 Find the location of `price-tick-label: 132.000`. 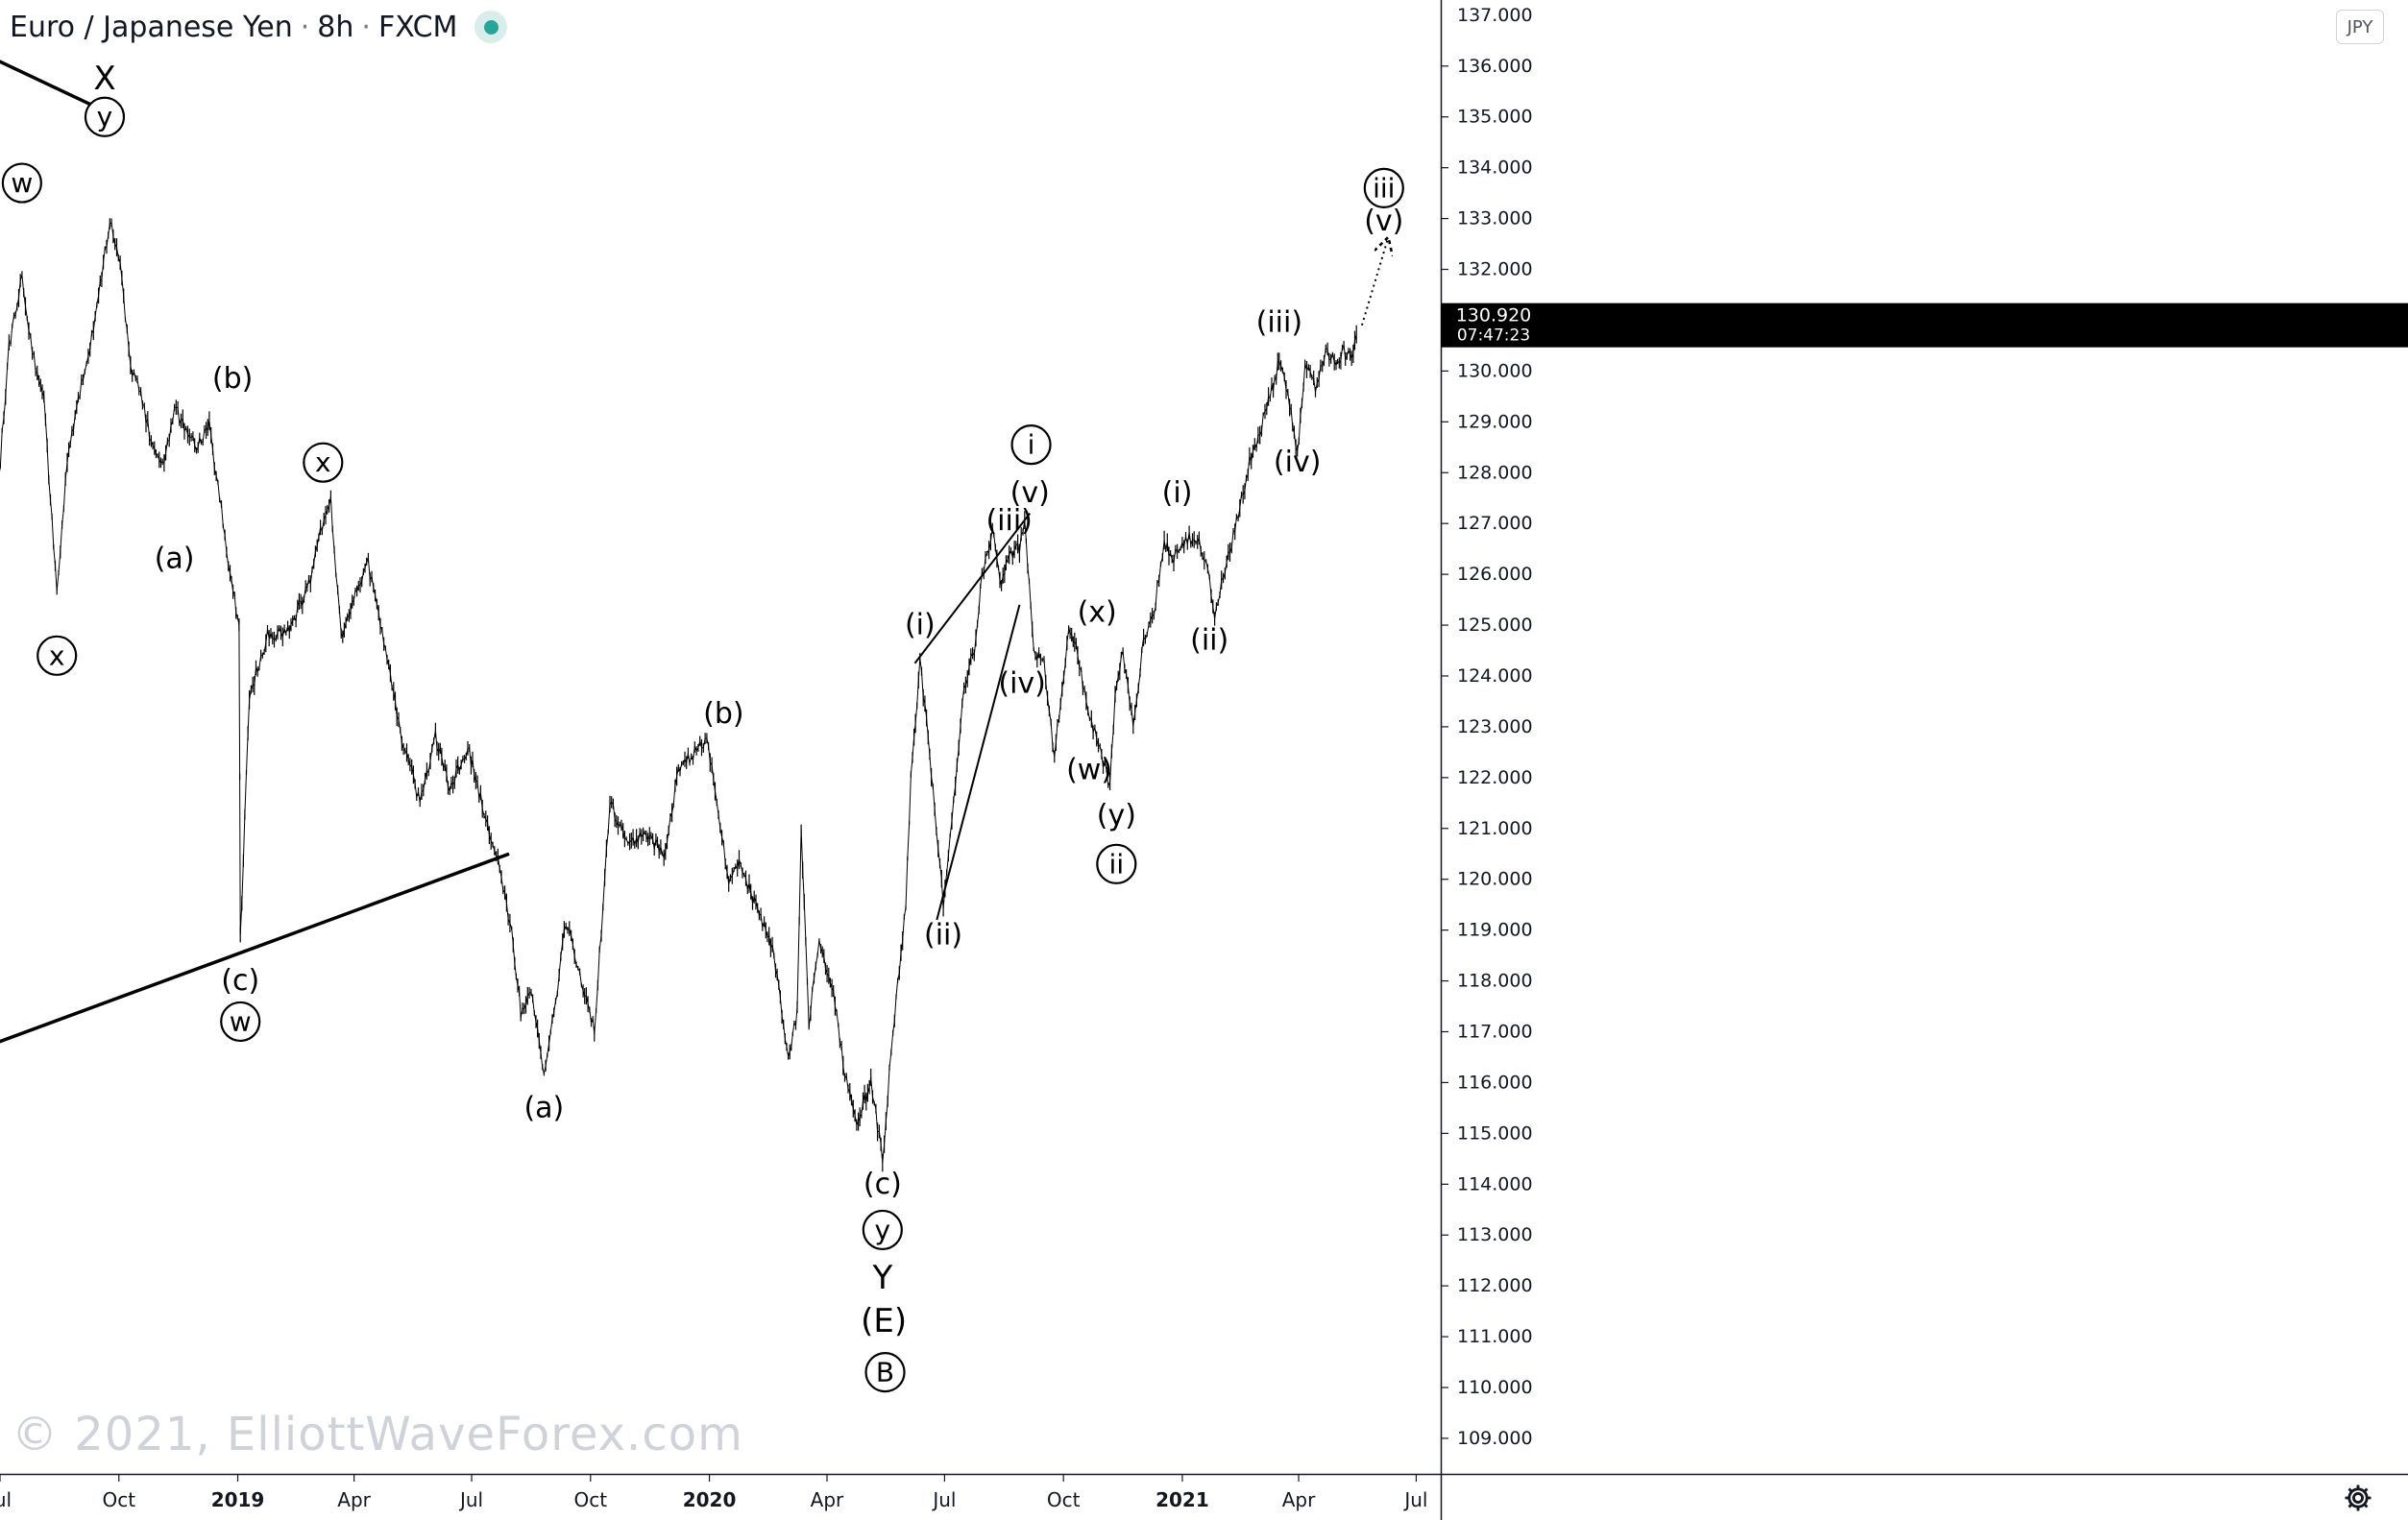

price-tick-label: 132.000 is located at coordinates (1495, 269).